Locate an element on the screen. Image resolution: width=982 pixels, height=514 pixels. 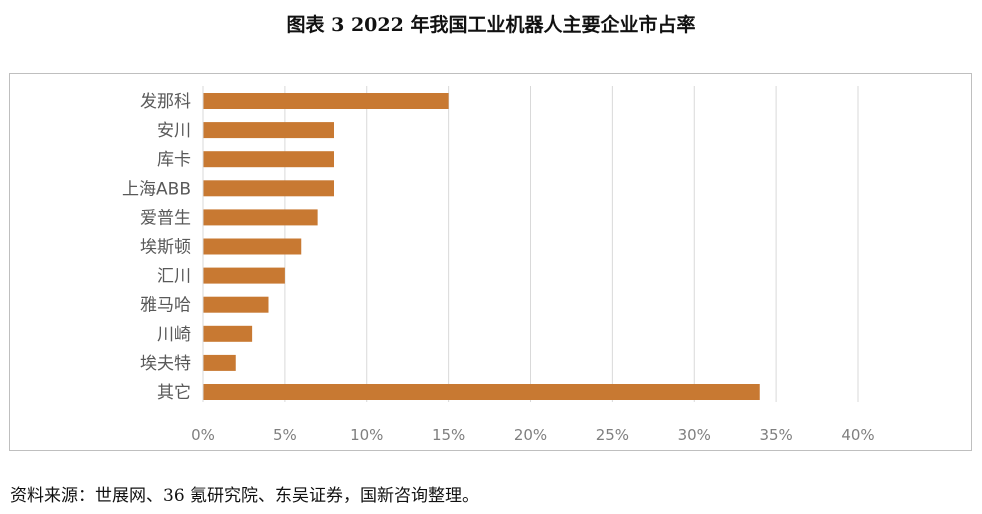
category-label: 埃斯顿 is located at coordinates (165, 248).